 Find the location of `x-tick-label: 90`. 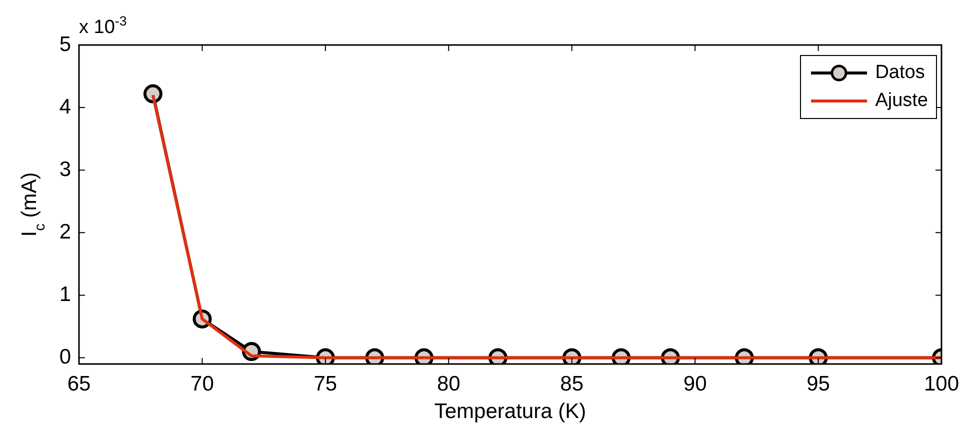

x-tick-label: 90 is located at coordinates (695, 384).